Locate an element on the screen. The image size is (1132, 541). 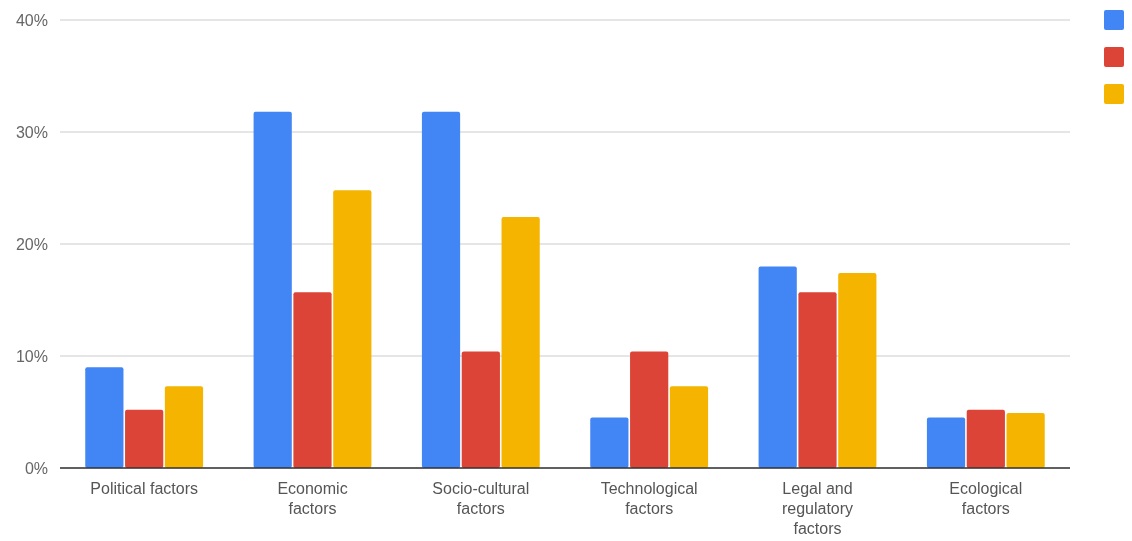
x-tick-label: Ecological factors is located at coordinates (986, 498).